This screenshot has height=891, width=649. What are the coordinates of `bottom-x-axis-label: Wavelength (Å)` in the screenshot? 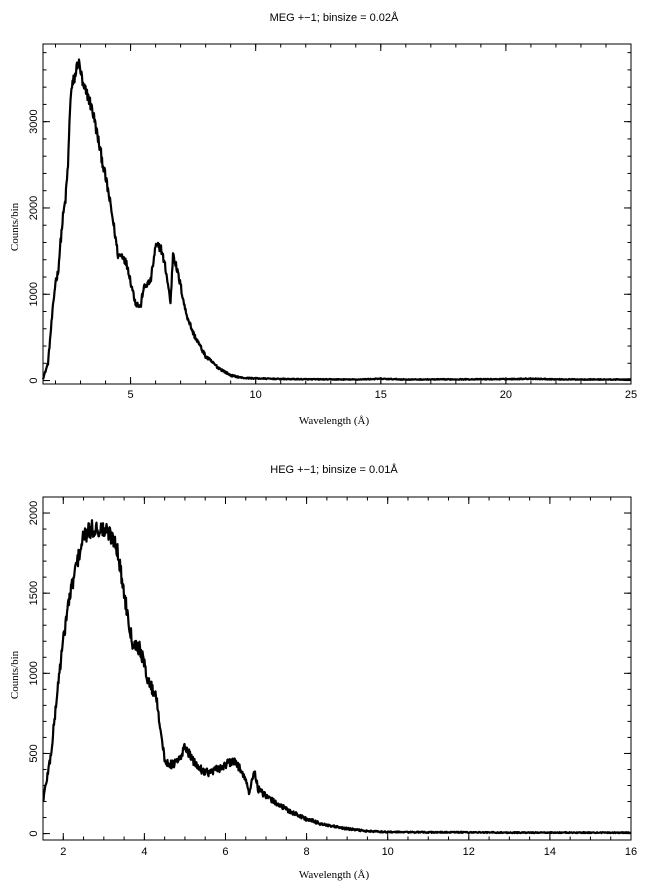 It's located at (334, 875).